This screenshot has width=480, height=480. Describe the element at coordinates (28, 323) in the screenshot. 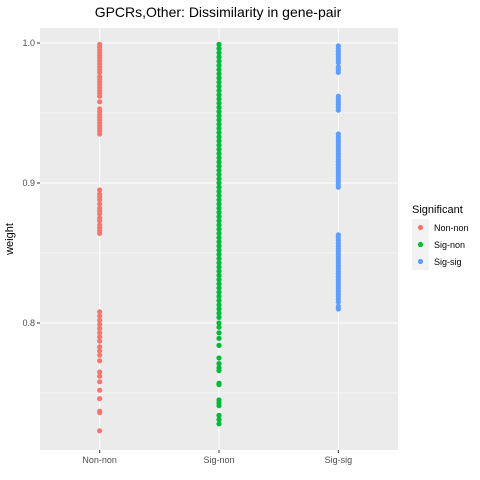

I see `y-tick-label: 0.8` at that location.